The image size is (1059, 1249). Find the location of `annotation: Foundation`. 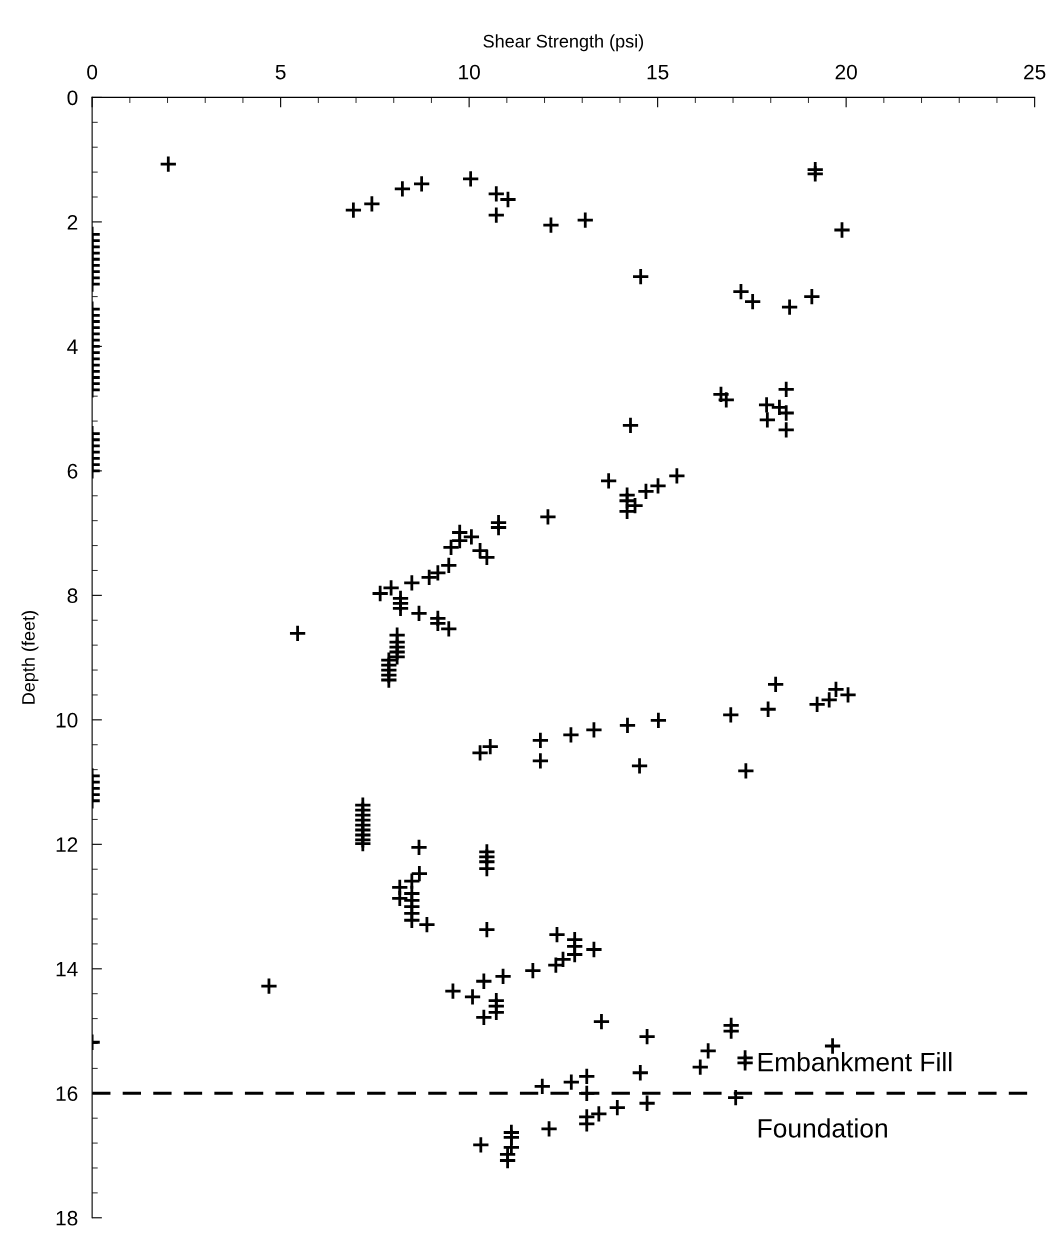

annotation: Foundation is located at coordinates (822, 1128).